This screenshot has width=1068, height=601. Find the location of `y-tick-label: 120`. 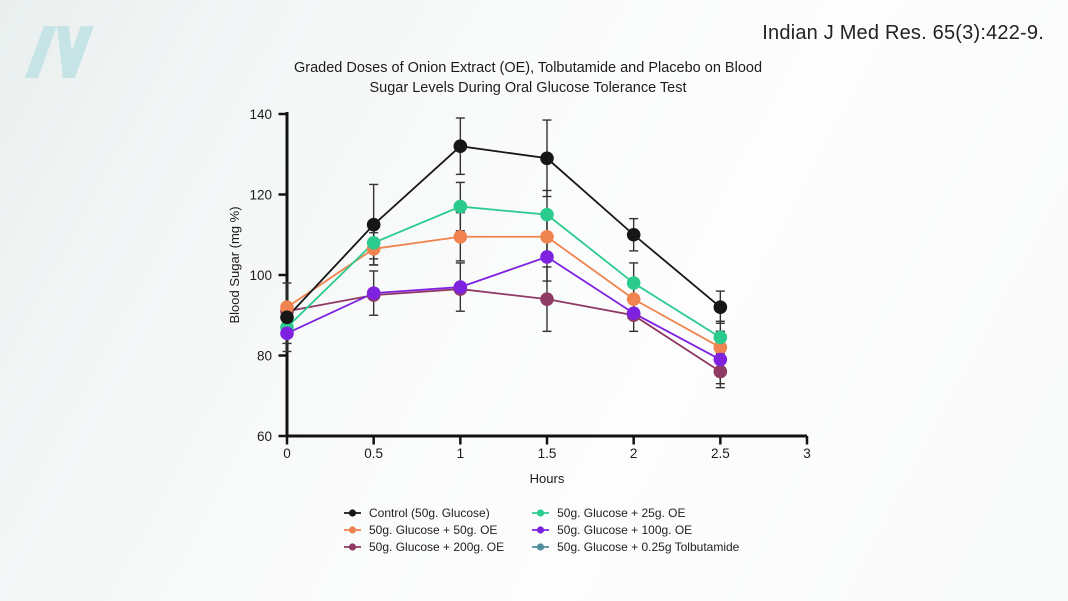

y-tick-label: 120 is located at coordinates (260, 194).